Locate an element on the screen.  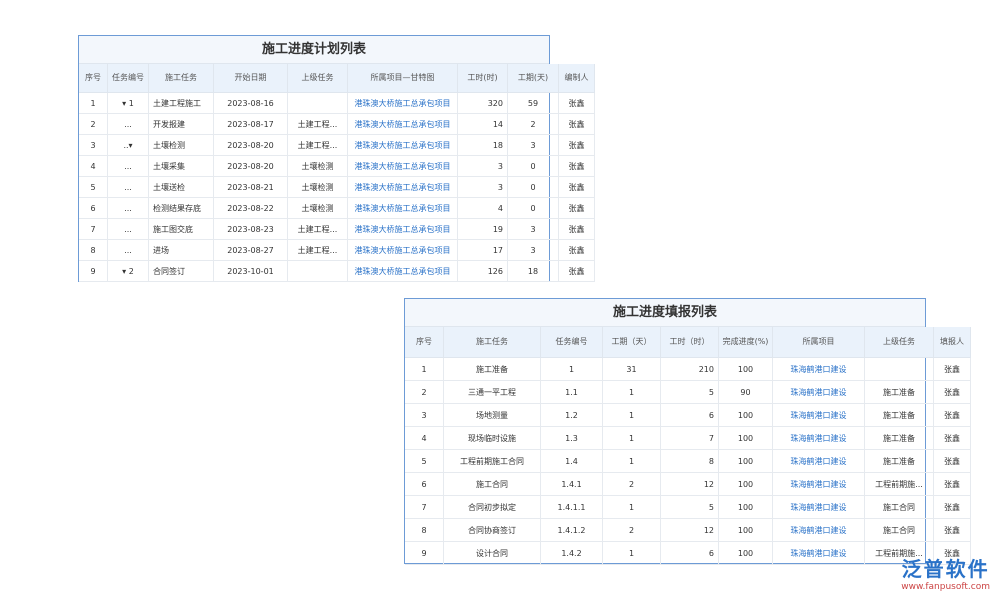
cell: 2023-08-16 is located at coordinates (250, 103).